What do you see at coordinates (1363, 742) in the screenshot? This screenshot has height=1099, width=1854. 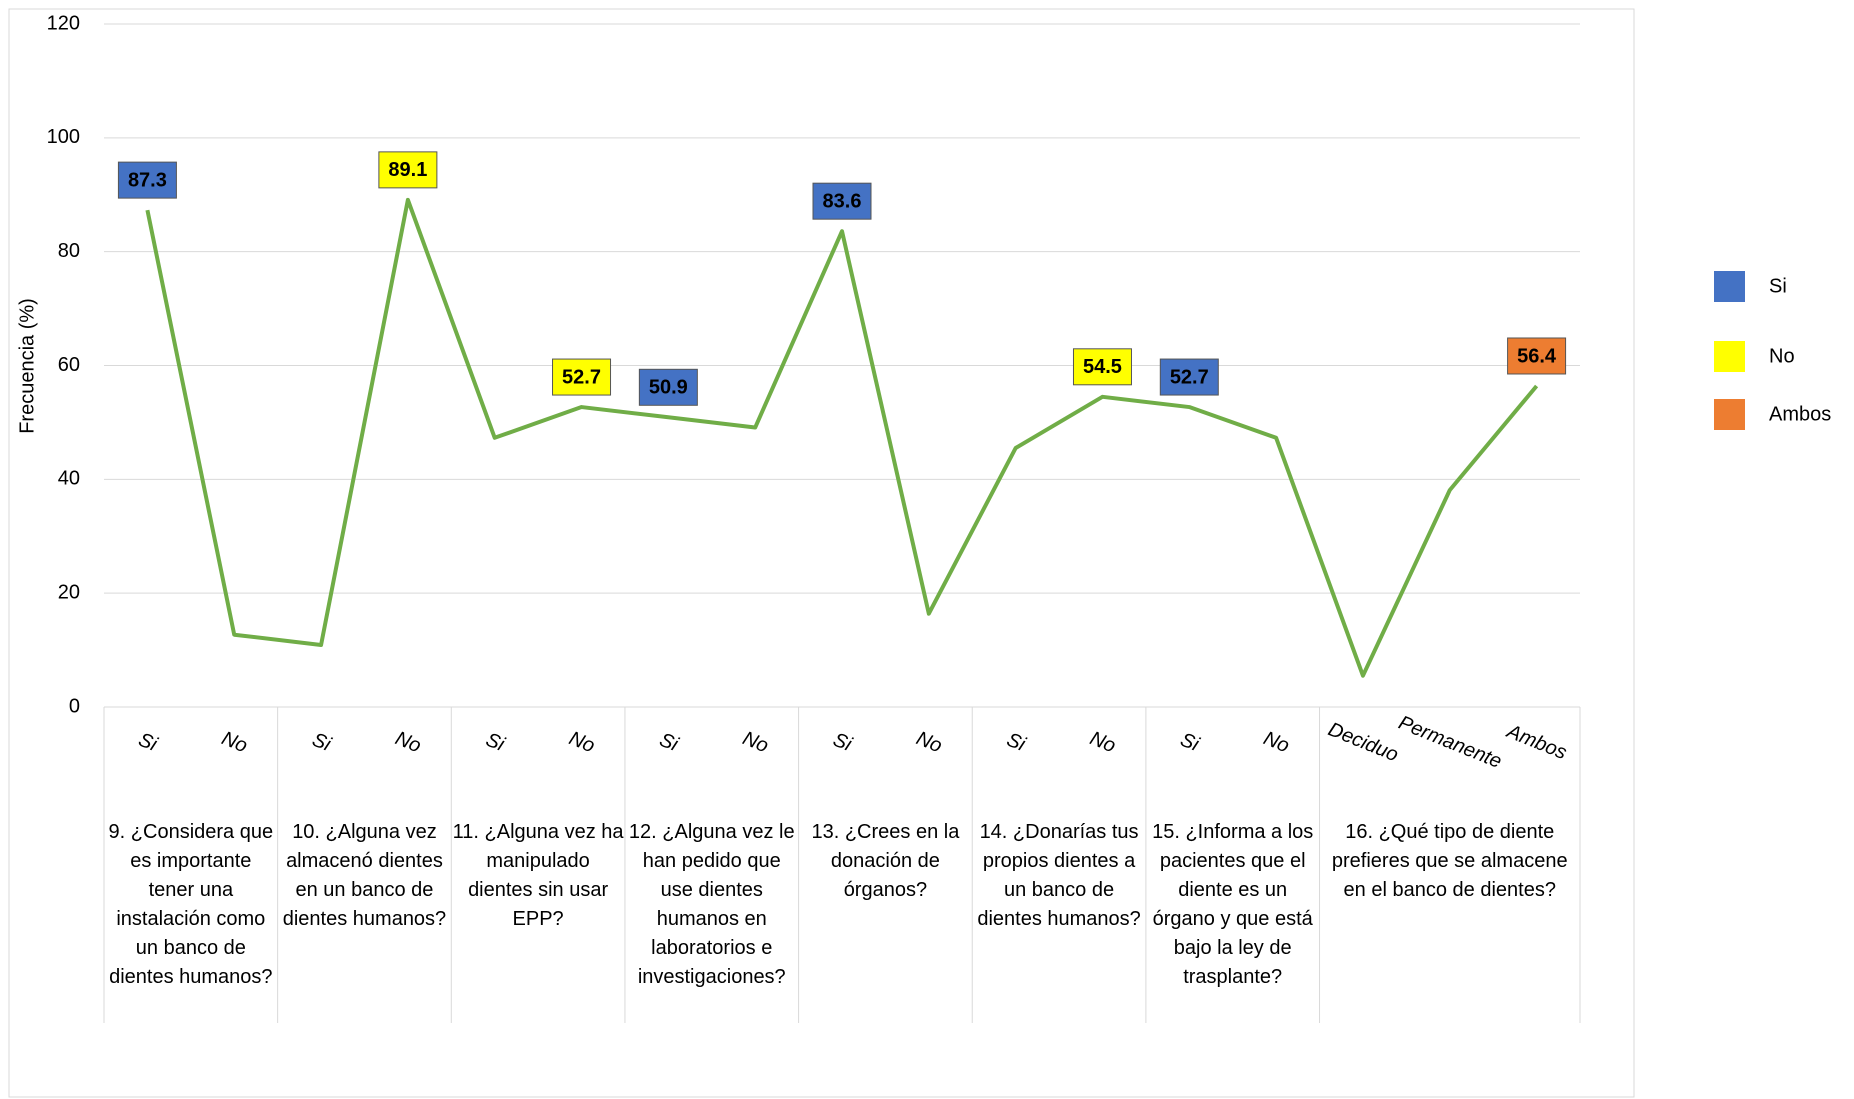 I see `x-tick-label: Deciduo` at bounding box center [1363, 742].